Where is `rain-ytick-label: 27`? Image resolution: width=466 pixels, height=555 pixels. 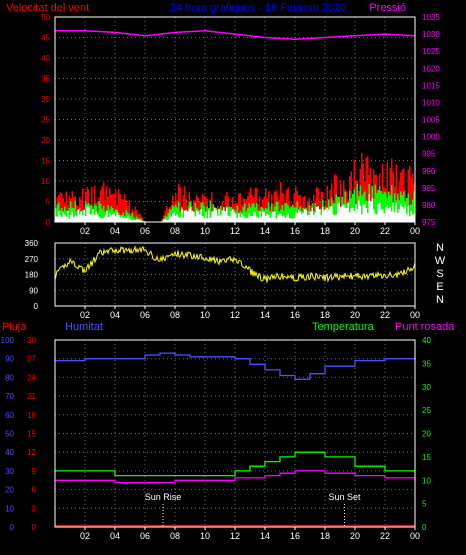 rain-ytick-label: 27 is located at coordinates (31, 359).